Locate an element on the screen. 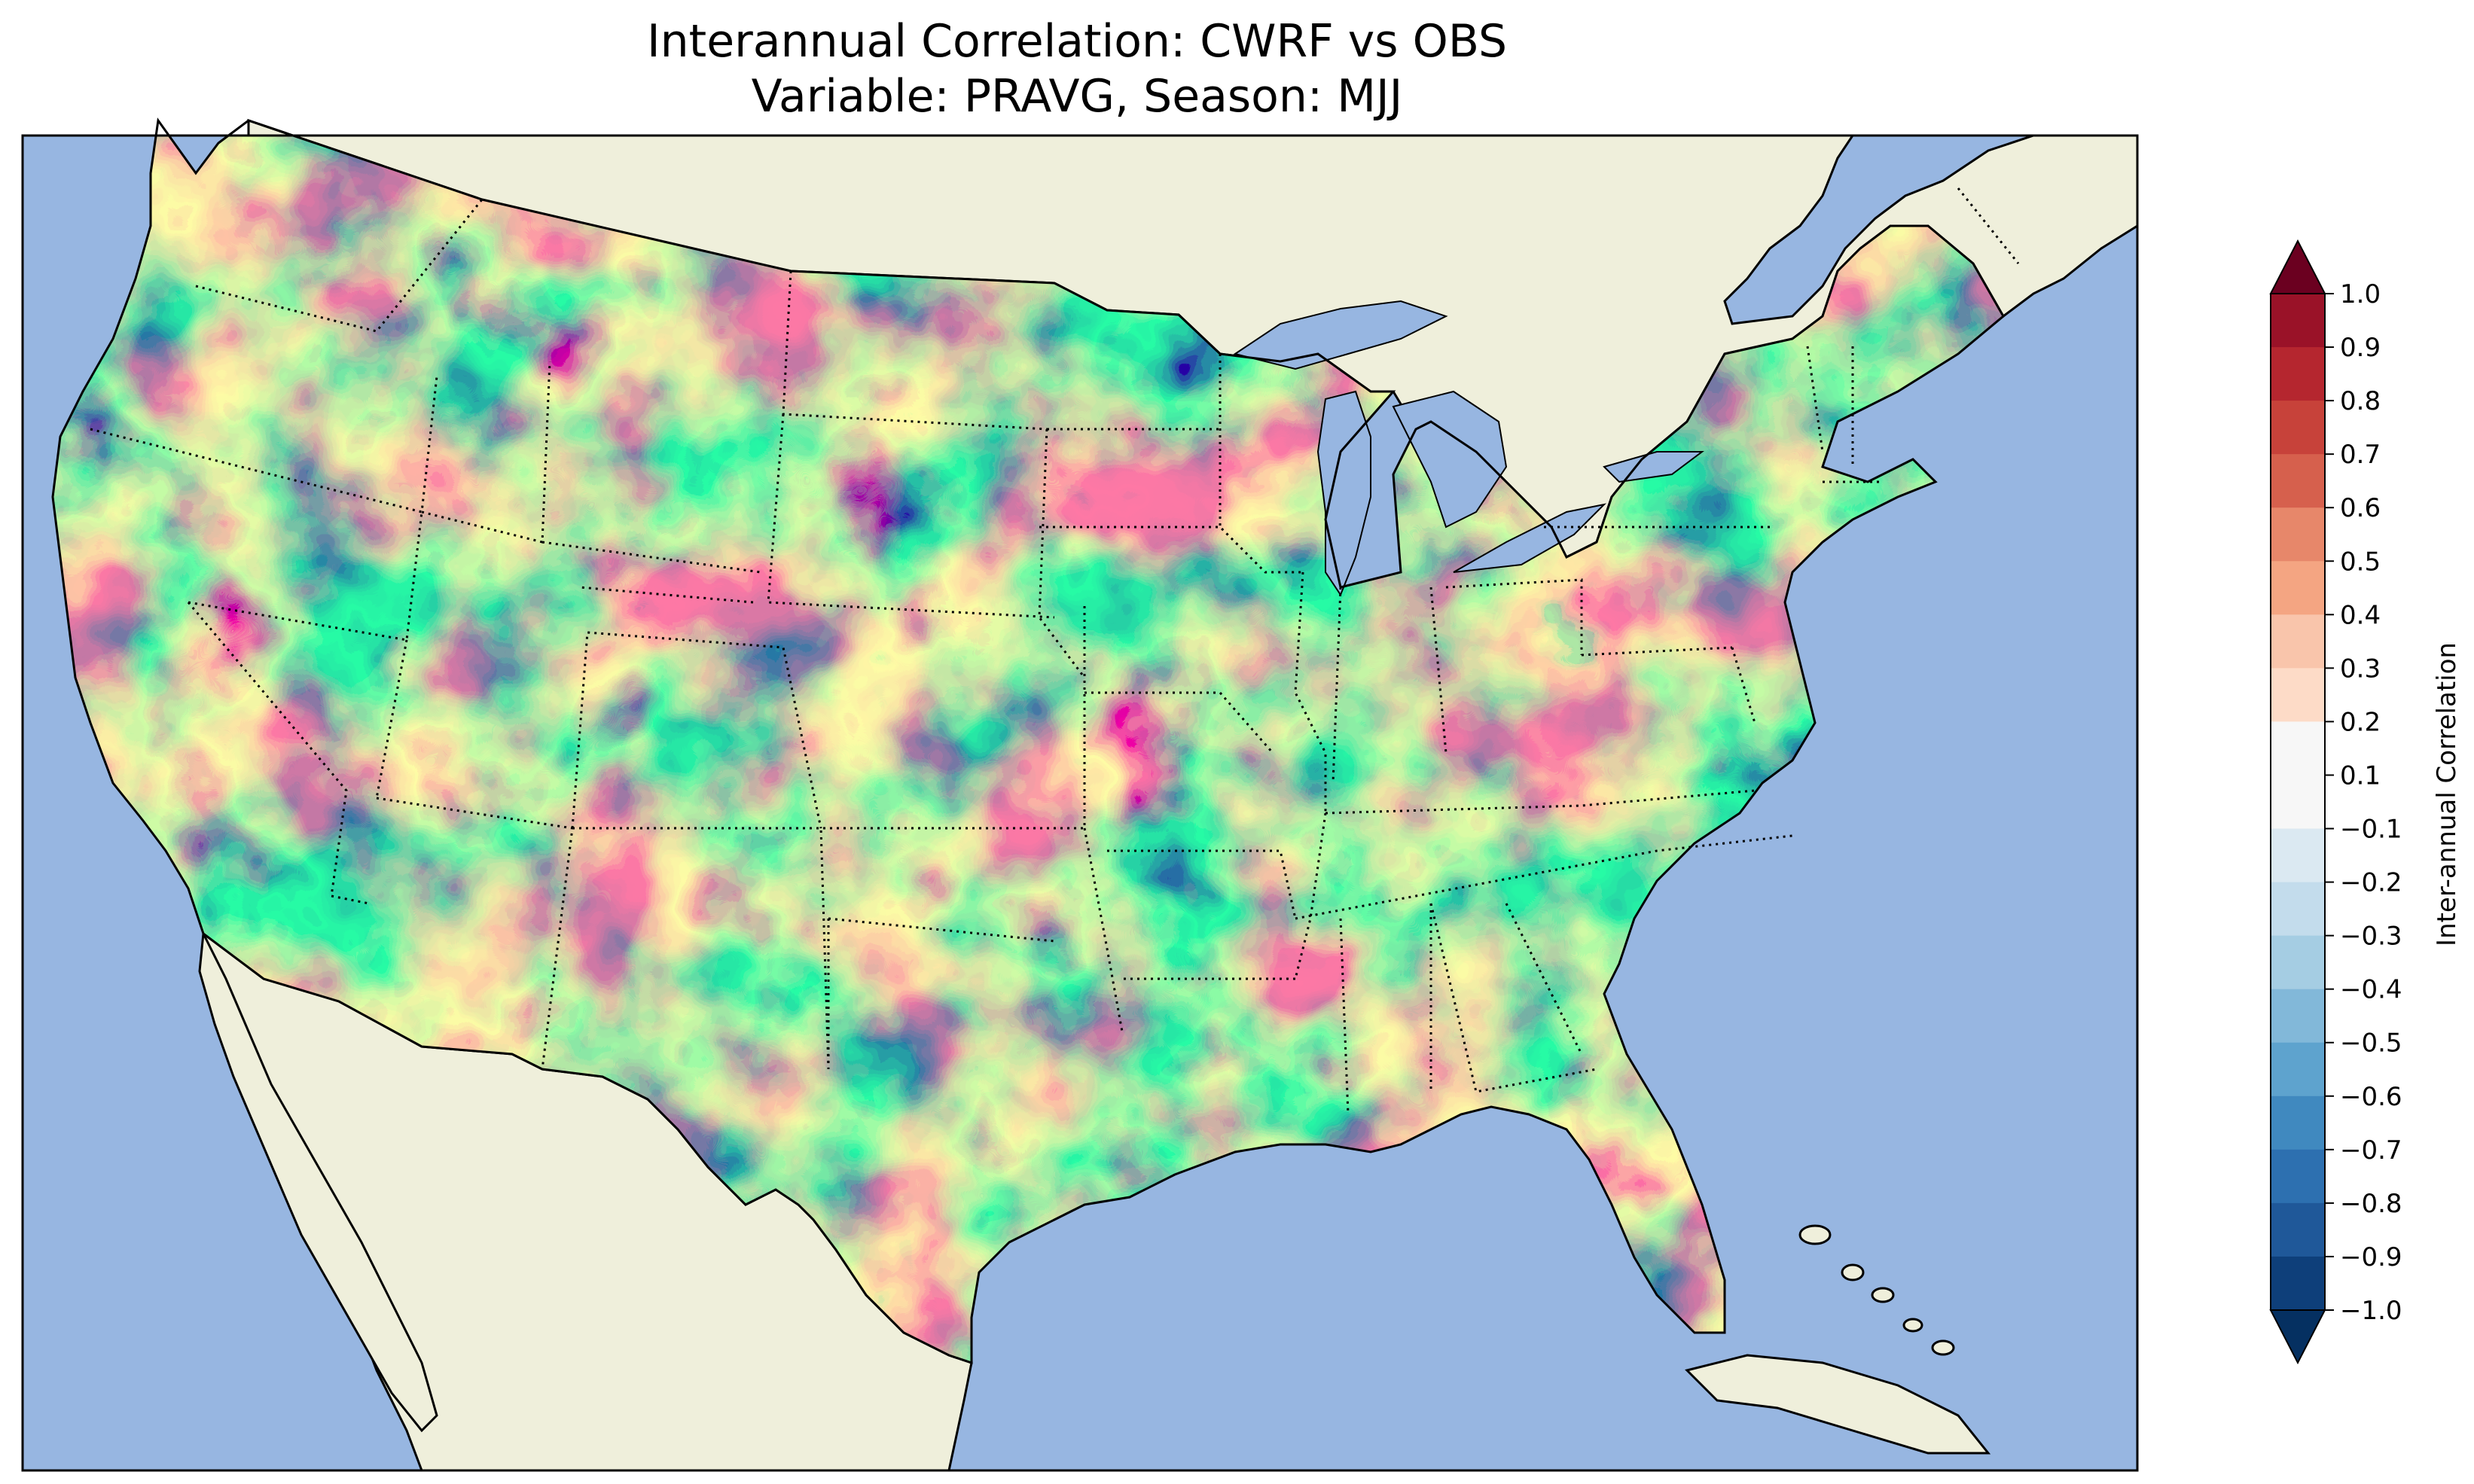 This screenshot has width=2474, height=1484. colorbar-tick-label: 0.3 is located at coordinates (2361, 669).